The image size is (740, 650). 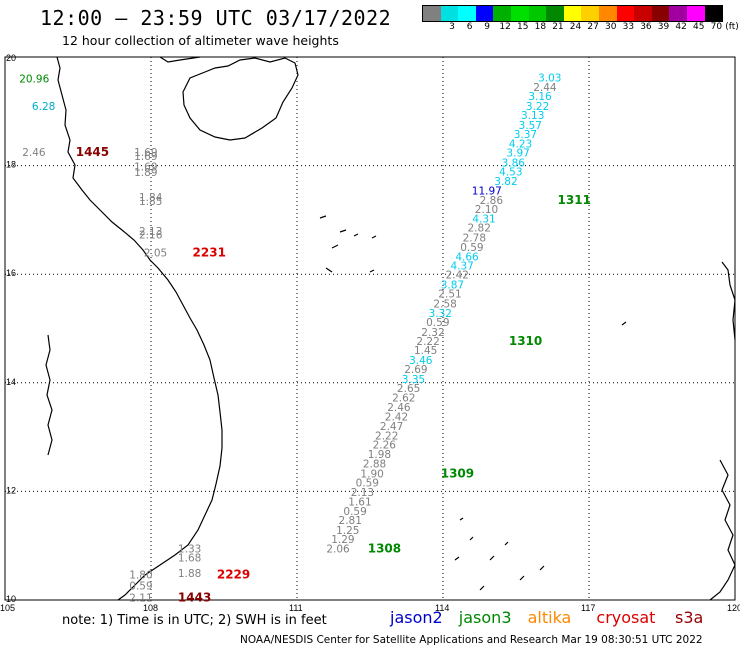 I want to click on wave-height-value: 2.81, so click(x=350, y=521).